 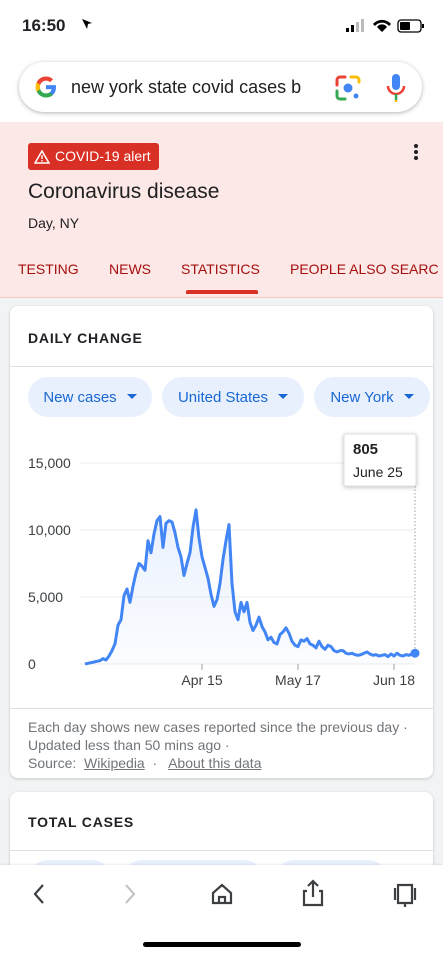 I want to click on title: Coronavirus disease, so click(x=124, y=191).